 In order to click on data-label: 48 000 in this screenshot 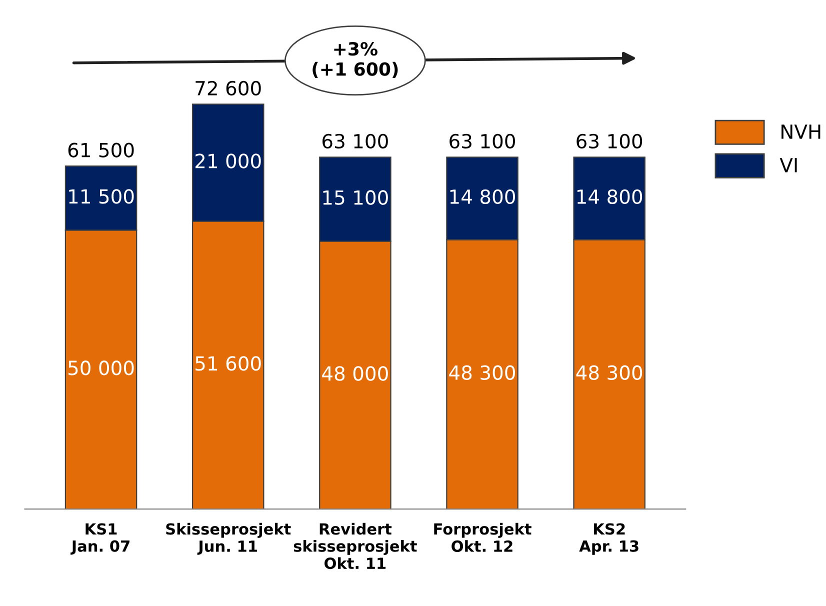, I will do `click(355, 373)`.